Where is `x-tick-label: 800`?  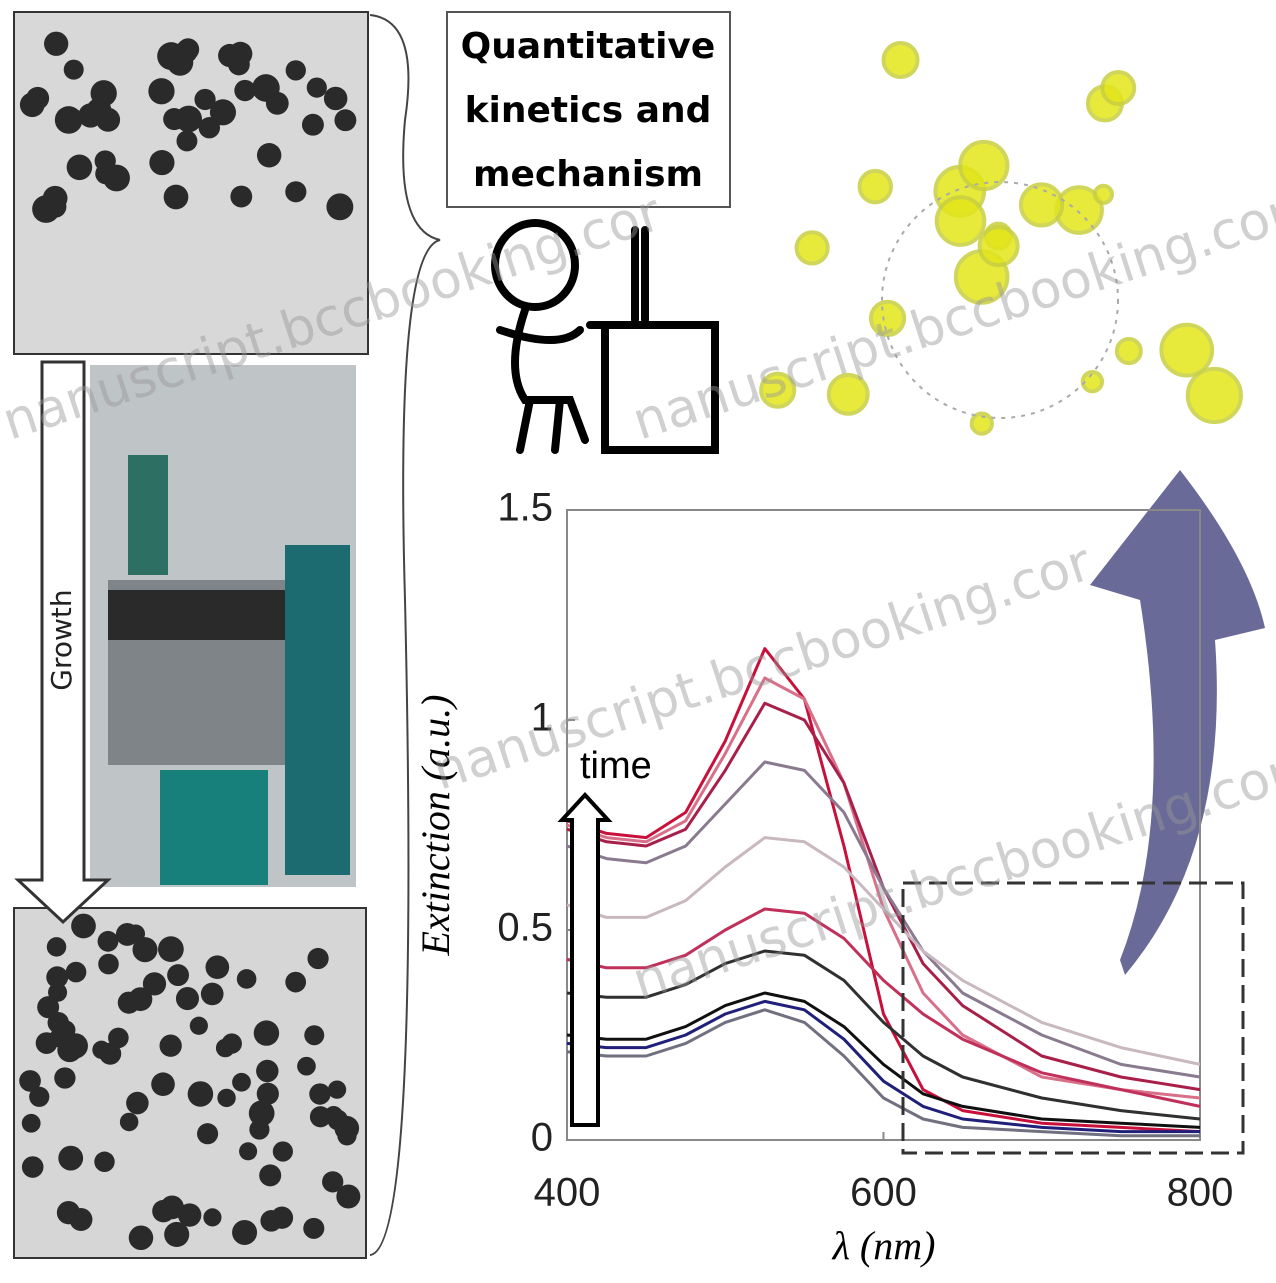
x-tick-label: 800 is located at coordinates (1200, 1193).